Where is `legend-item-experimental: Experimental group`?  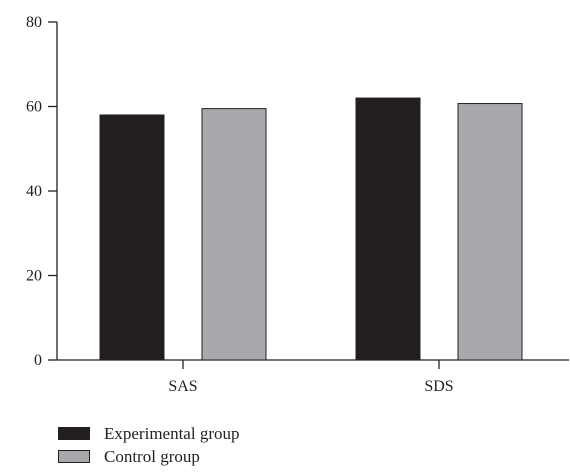
legend-item-experimental: Experimental group is located at coordinates (148, 433).